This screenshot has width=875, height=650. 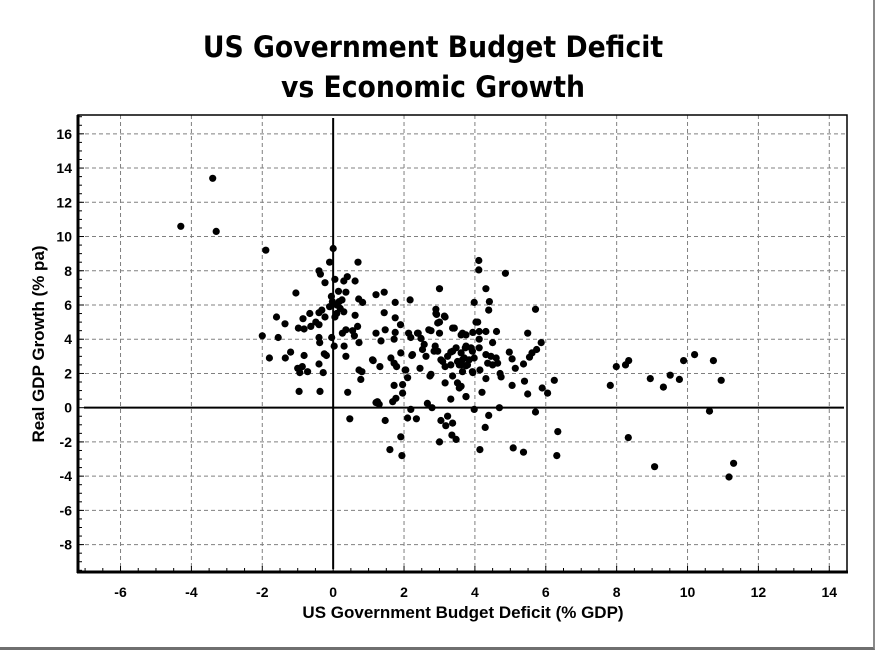 What do you see at coordinates (68, 408) in the screenshot?
I see `y-tick-label: 0` at bounding box center [68, 408].